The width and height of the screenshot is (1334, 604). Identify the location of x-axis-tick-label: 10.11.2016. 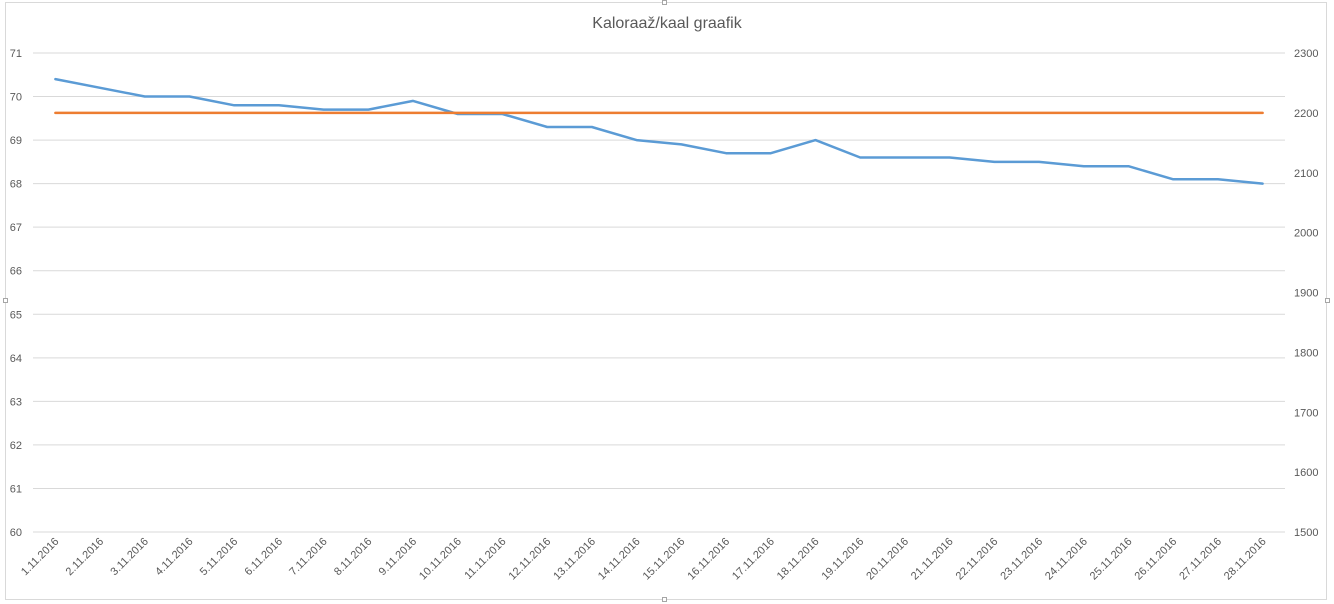
(440, 559).